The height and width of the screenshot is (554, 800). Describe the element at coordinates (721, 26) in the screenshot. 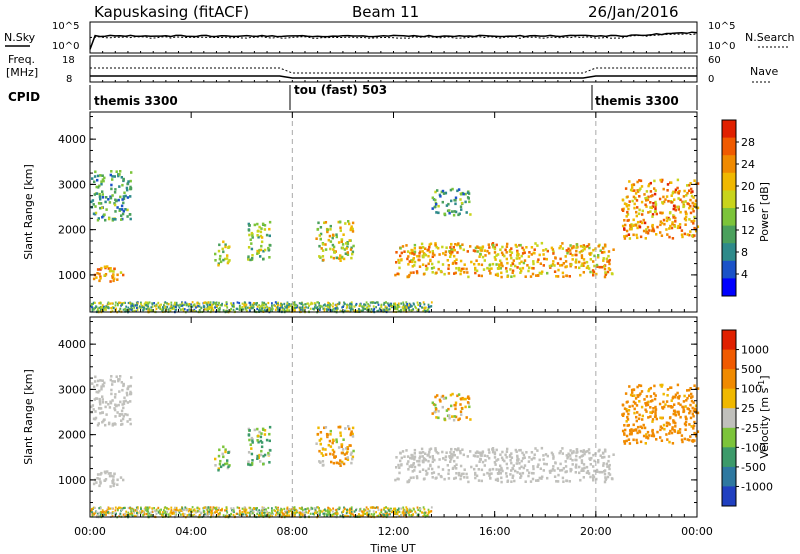

I see `nsearch-tick-top: 10^5` at that location.